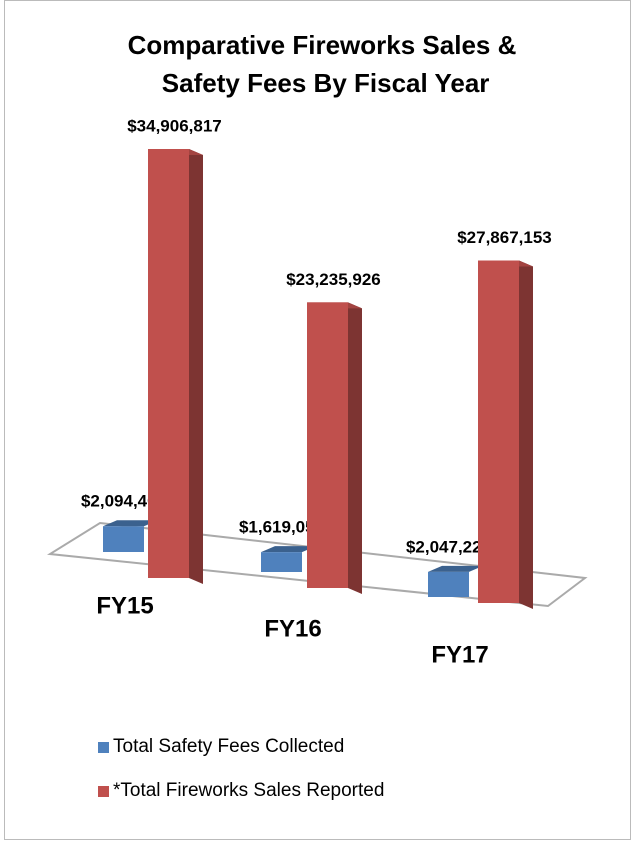 The height and width of the screenshot is (841, 636). Describe the element at coordinates (459, 654) in the screenshot. I see `x-tick-label: FY17` at that location.